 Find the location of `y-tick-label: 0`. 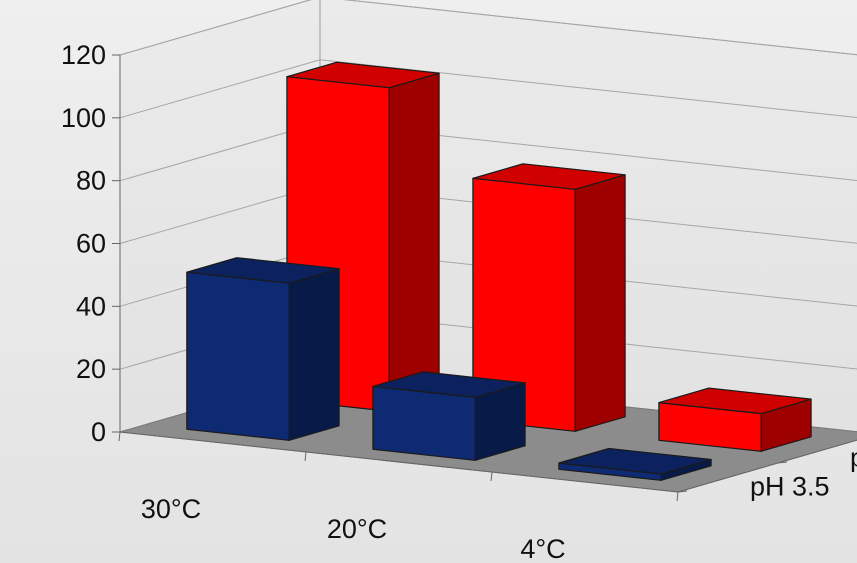

y-tick-label: 0 is located at coordinates (98, 432).